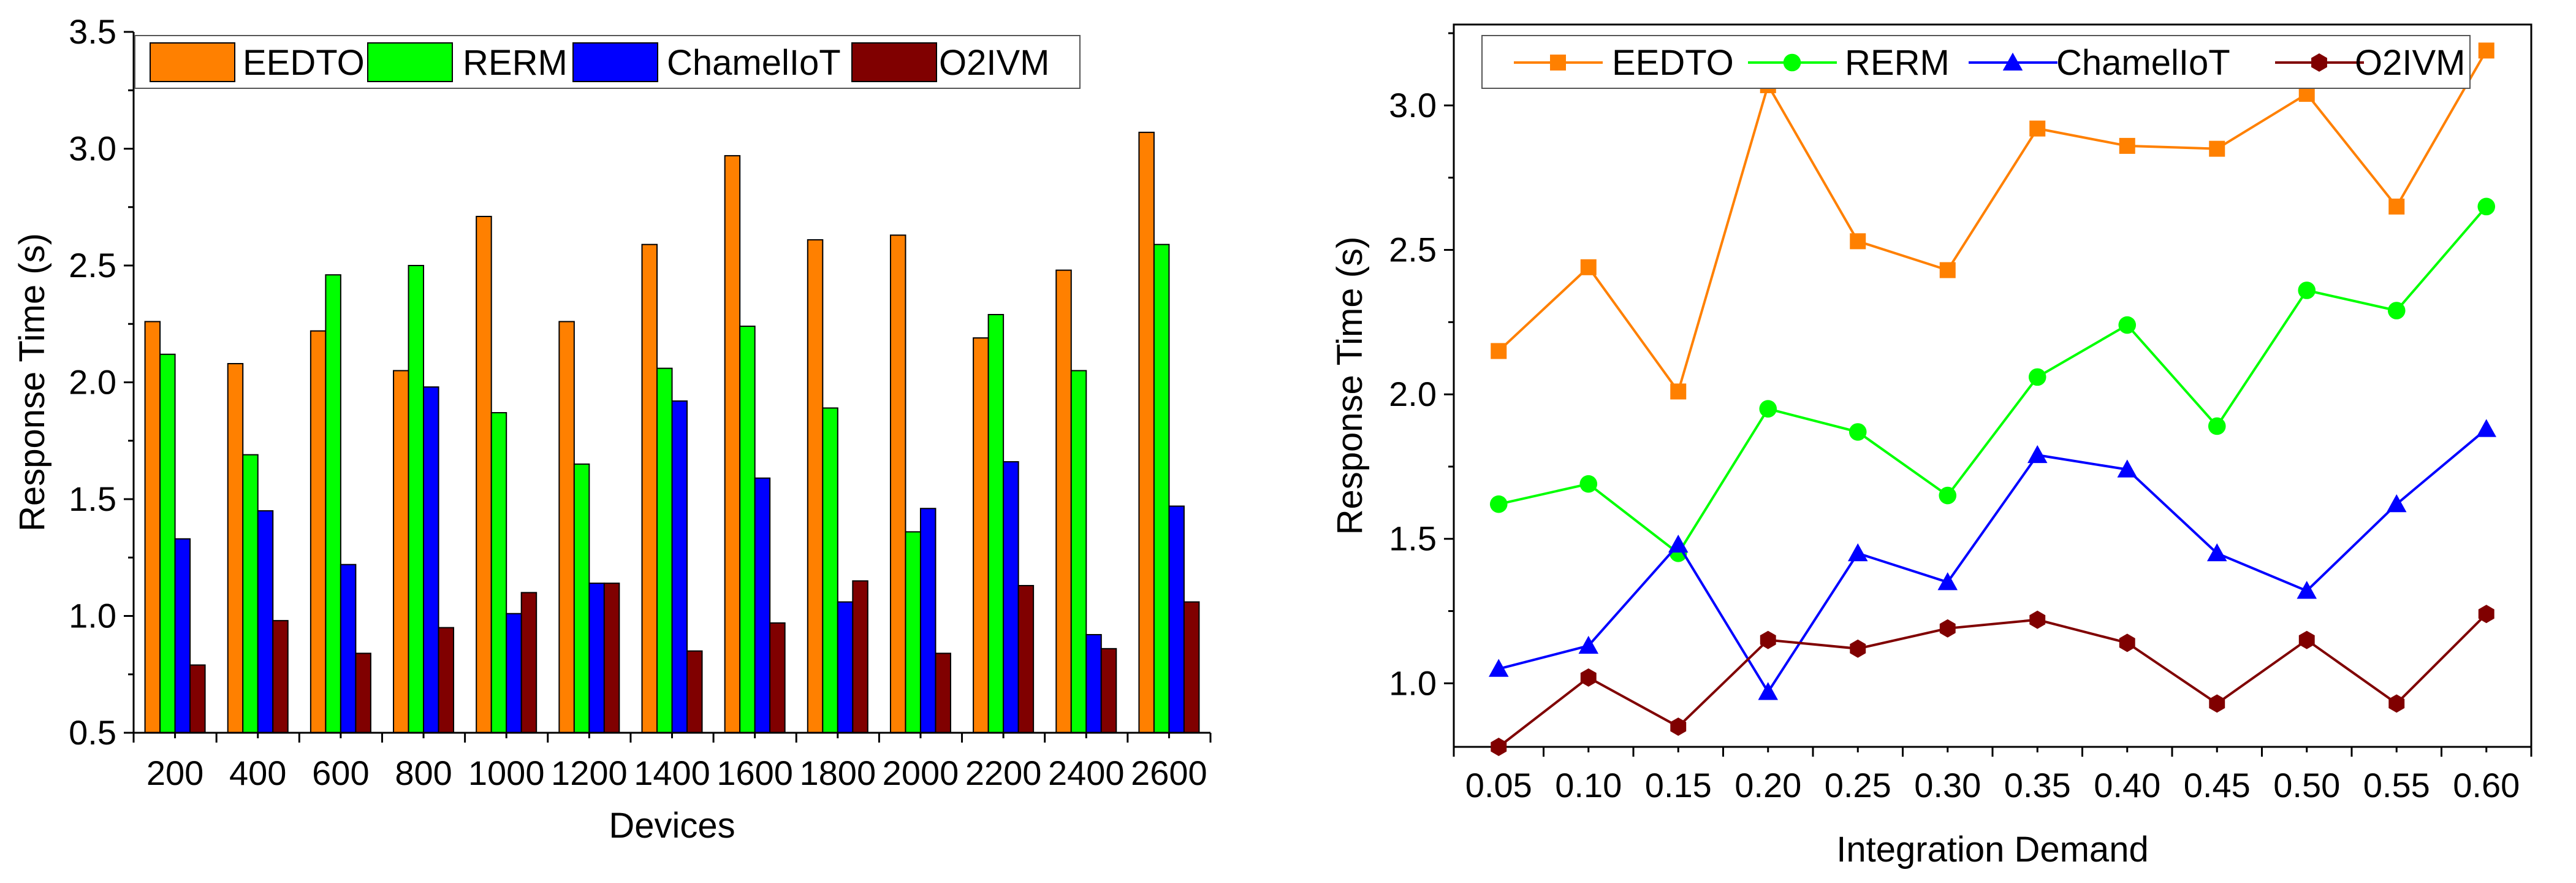 The width and height of the screenshot is (2576, 883). Describe the element at coordinates (2127, 786) in the screenshot. I see `x-tick-label: 0.40` at that location.